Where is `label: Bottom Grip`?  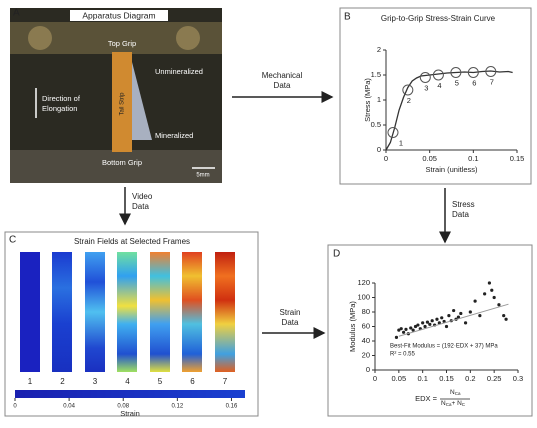 label: Bottom Grip is located at coordinates (122, 162).